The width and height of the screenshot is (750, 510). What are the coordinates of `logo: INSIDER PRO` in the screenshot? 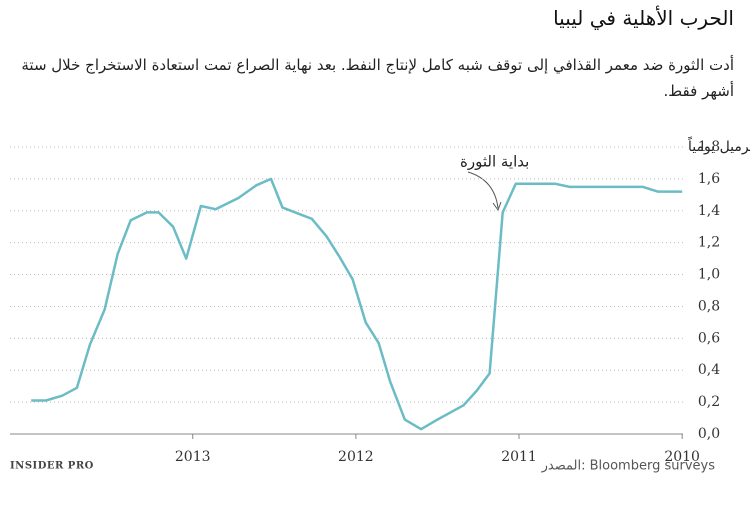 It's located at (52, 466).